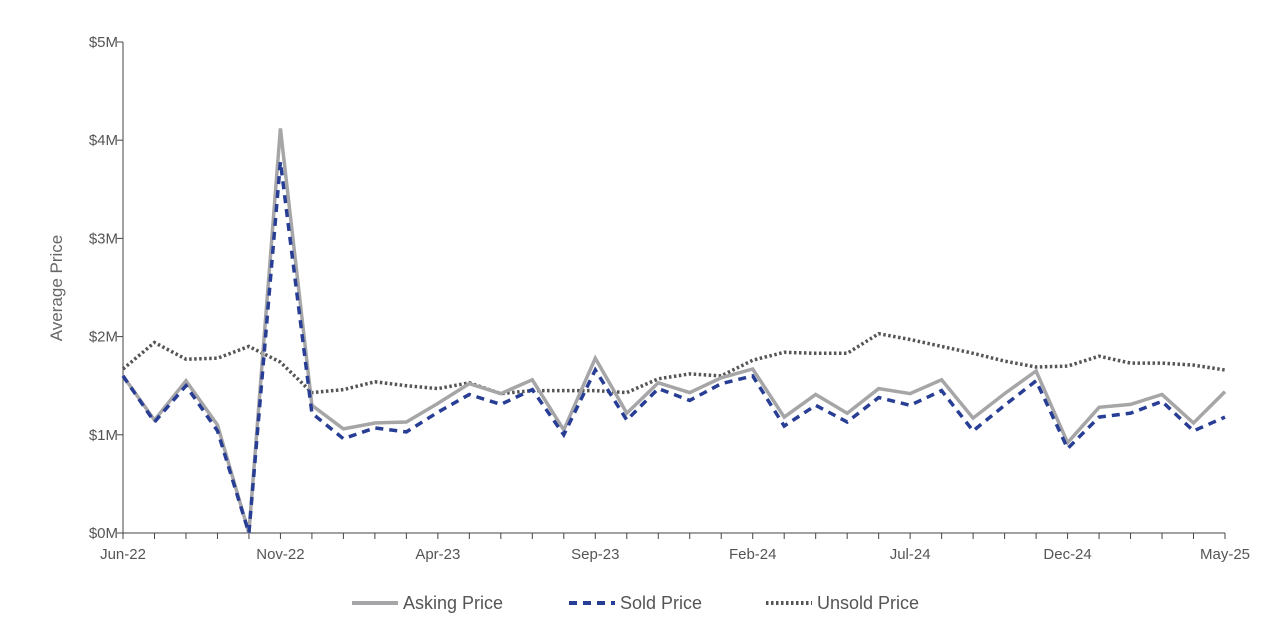  What do you see at coordinates (595, 554) in the screenshot?
I see `x-tick-label: Sep-23` at bounding box center [595, 554].